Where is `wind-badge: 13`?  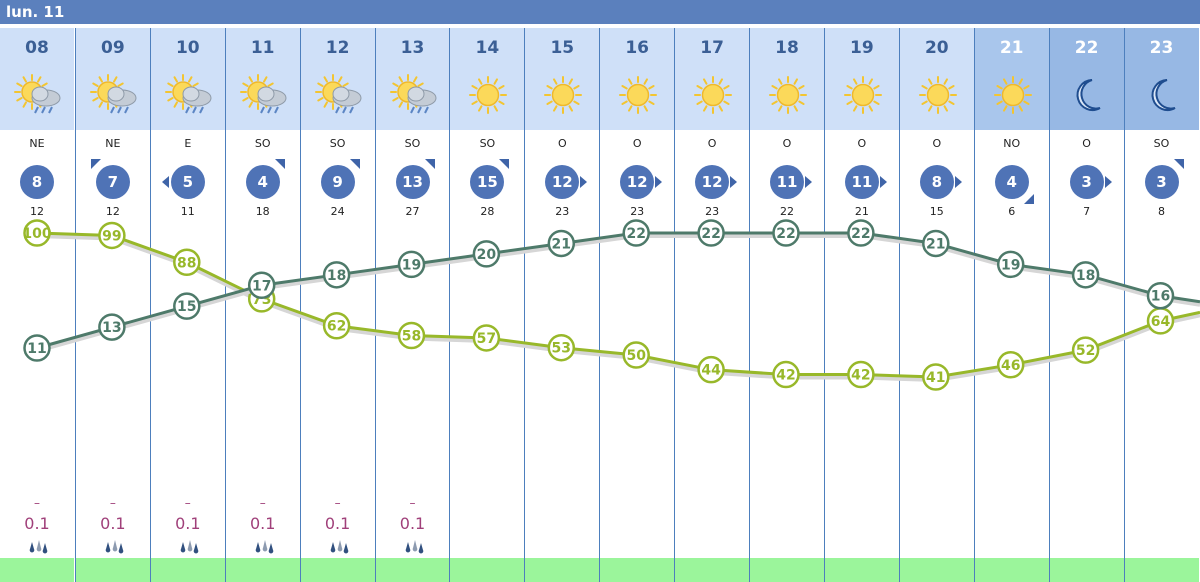
wind-badge: 13 is located at coordinates (414, 180).